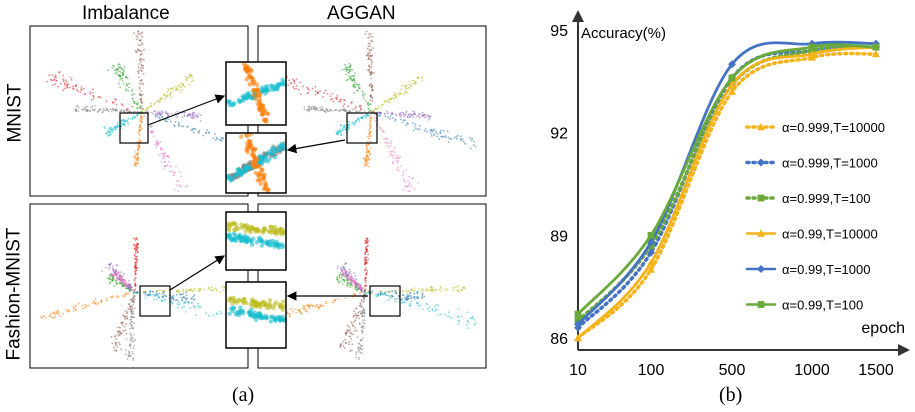 The image size is (915, 412). Describe the element at coordinates (807, 269) in the screenshot. I see `legend-item: α=0.99,T=1000` at that location.